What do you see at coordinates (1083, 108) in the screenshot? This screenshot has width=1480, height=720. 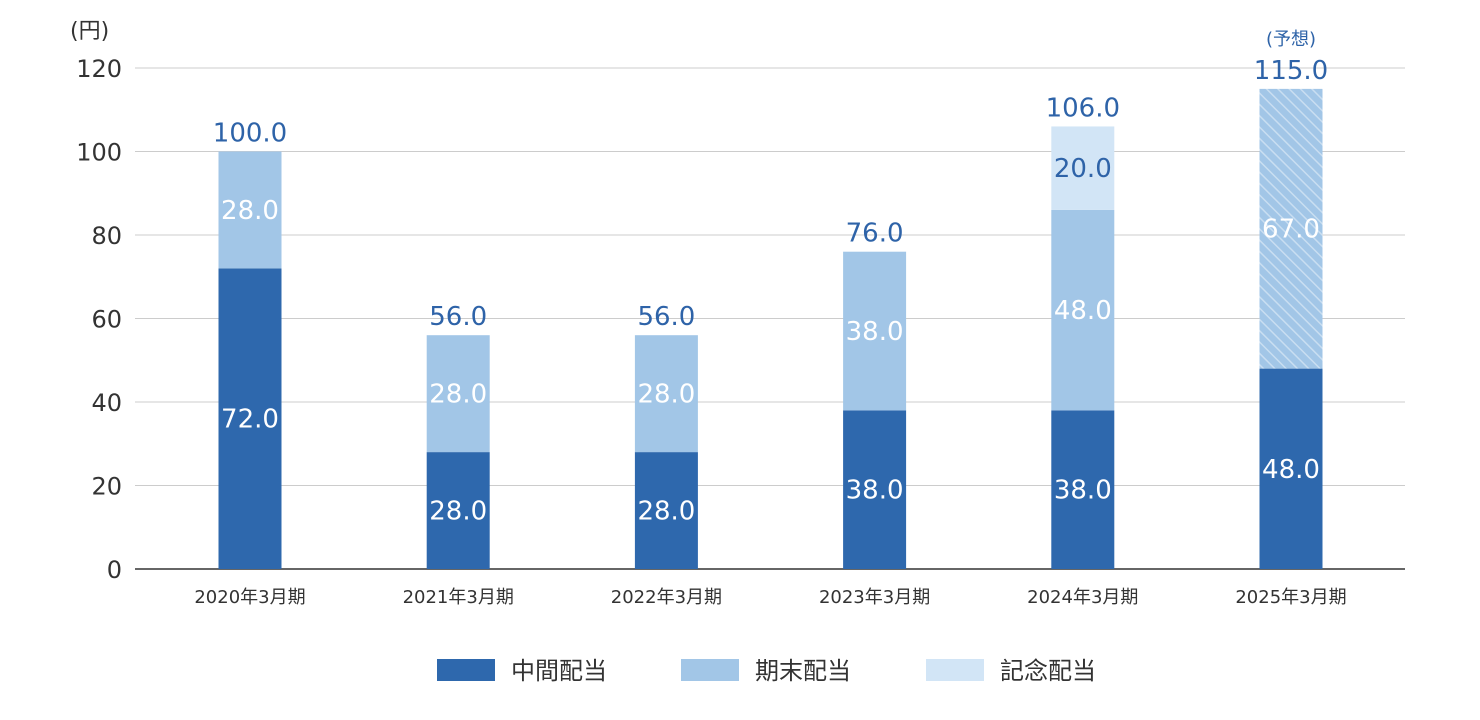 I see `bar-total-label: 106.0` at bounding box center [1083, 108].